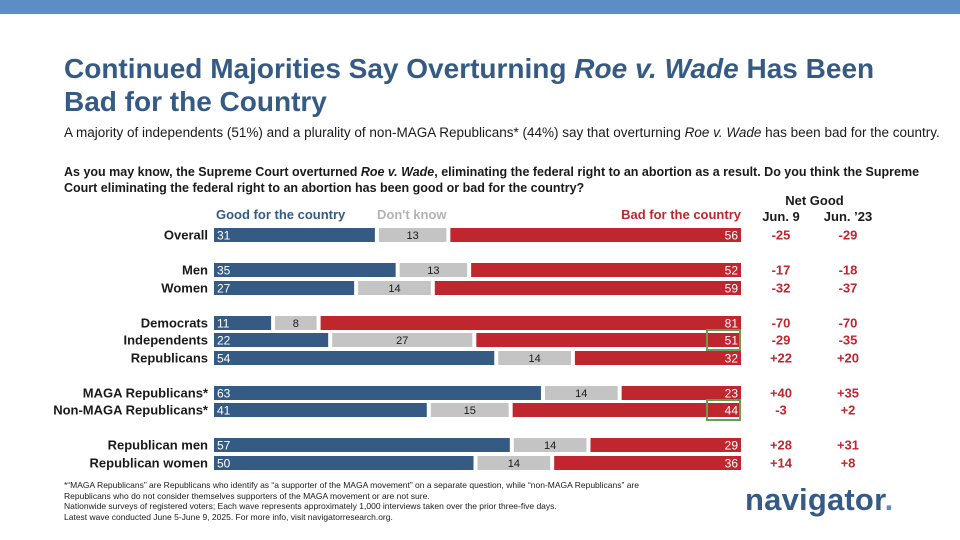  I want to click on value-bad: 23, so click(732, 394).